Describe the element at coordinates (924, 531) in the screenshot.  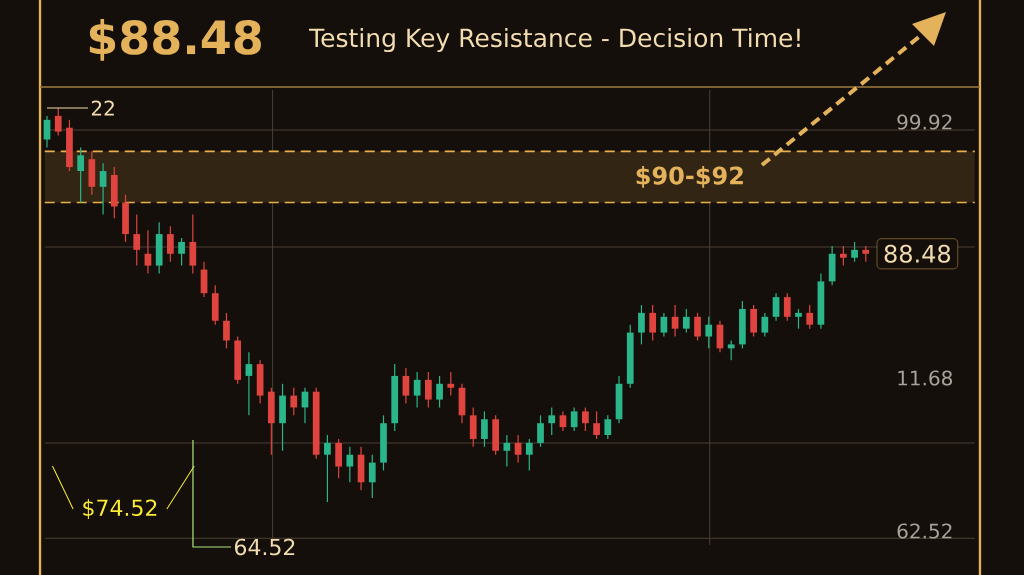
I see `text: 62.52` at that location.